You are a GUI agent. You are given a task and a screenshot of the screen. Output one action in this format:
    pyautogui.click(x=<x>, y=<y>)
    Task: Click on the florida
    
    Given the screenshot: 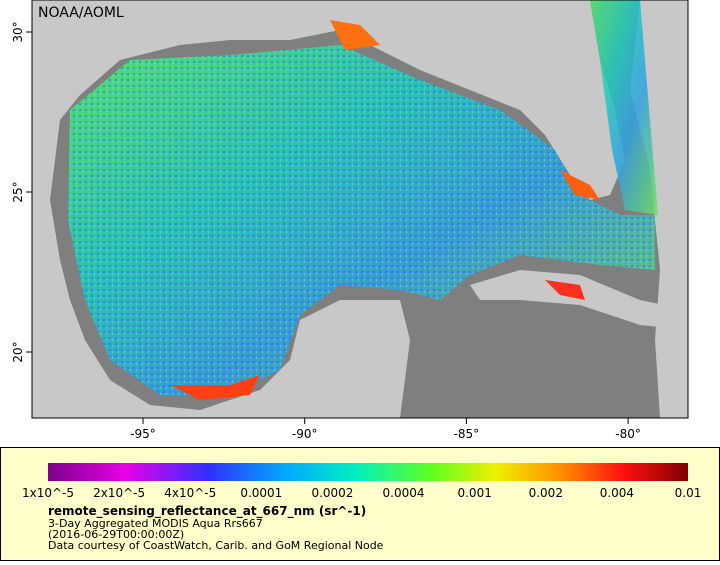 What is the action you would take?
    pyautogui.click(x=585, y=100)
    